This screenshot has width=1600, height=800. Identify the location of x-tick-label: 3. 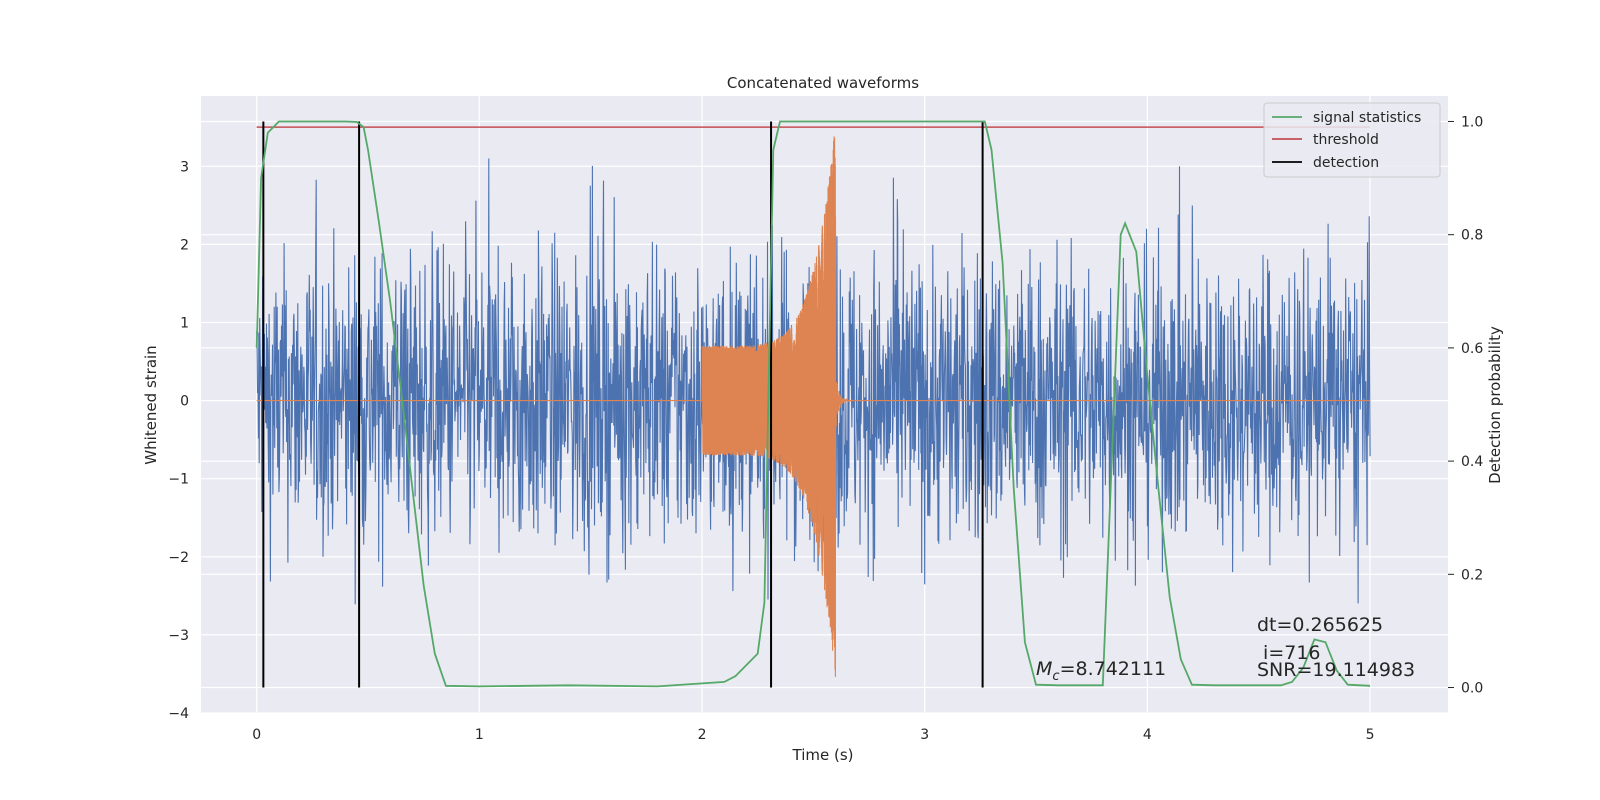
(924, 735).